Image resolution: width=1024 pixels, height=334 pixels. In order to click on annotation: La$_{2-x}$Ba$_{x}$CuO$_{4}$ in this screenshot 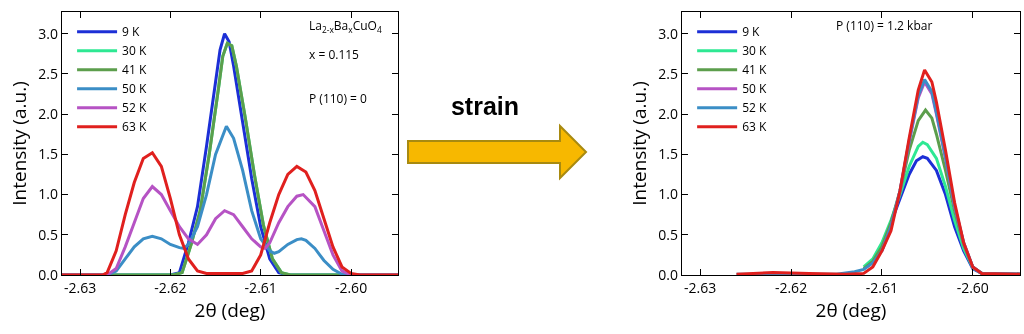, I will do `click(345, 26)`.